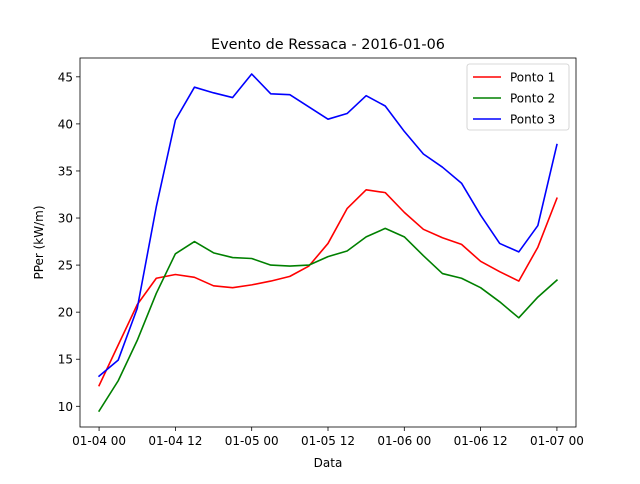 The width and height of the screenshot is (640, 484). I want to click on y-tick-label: 40, so click(65, 124).